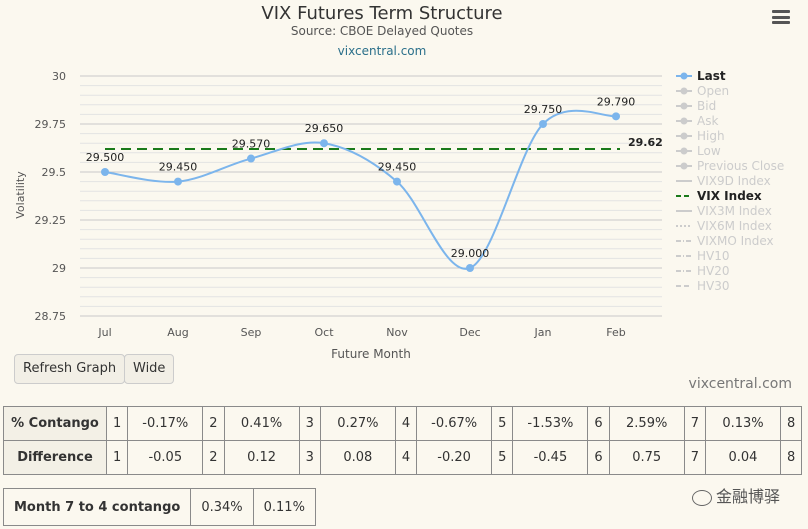 The height and width of the screenshot is (529, 808). Describe the element at coordinates (711, 76) in the screenshot. I see `legend-item: Last` at that location.